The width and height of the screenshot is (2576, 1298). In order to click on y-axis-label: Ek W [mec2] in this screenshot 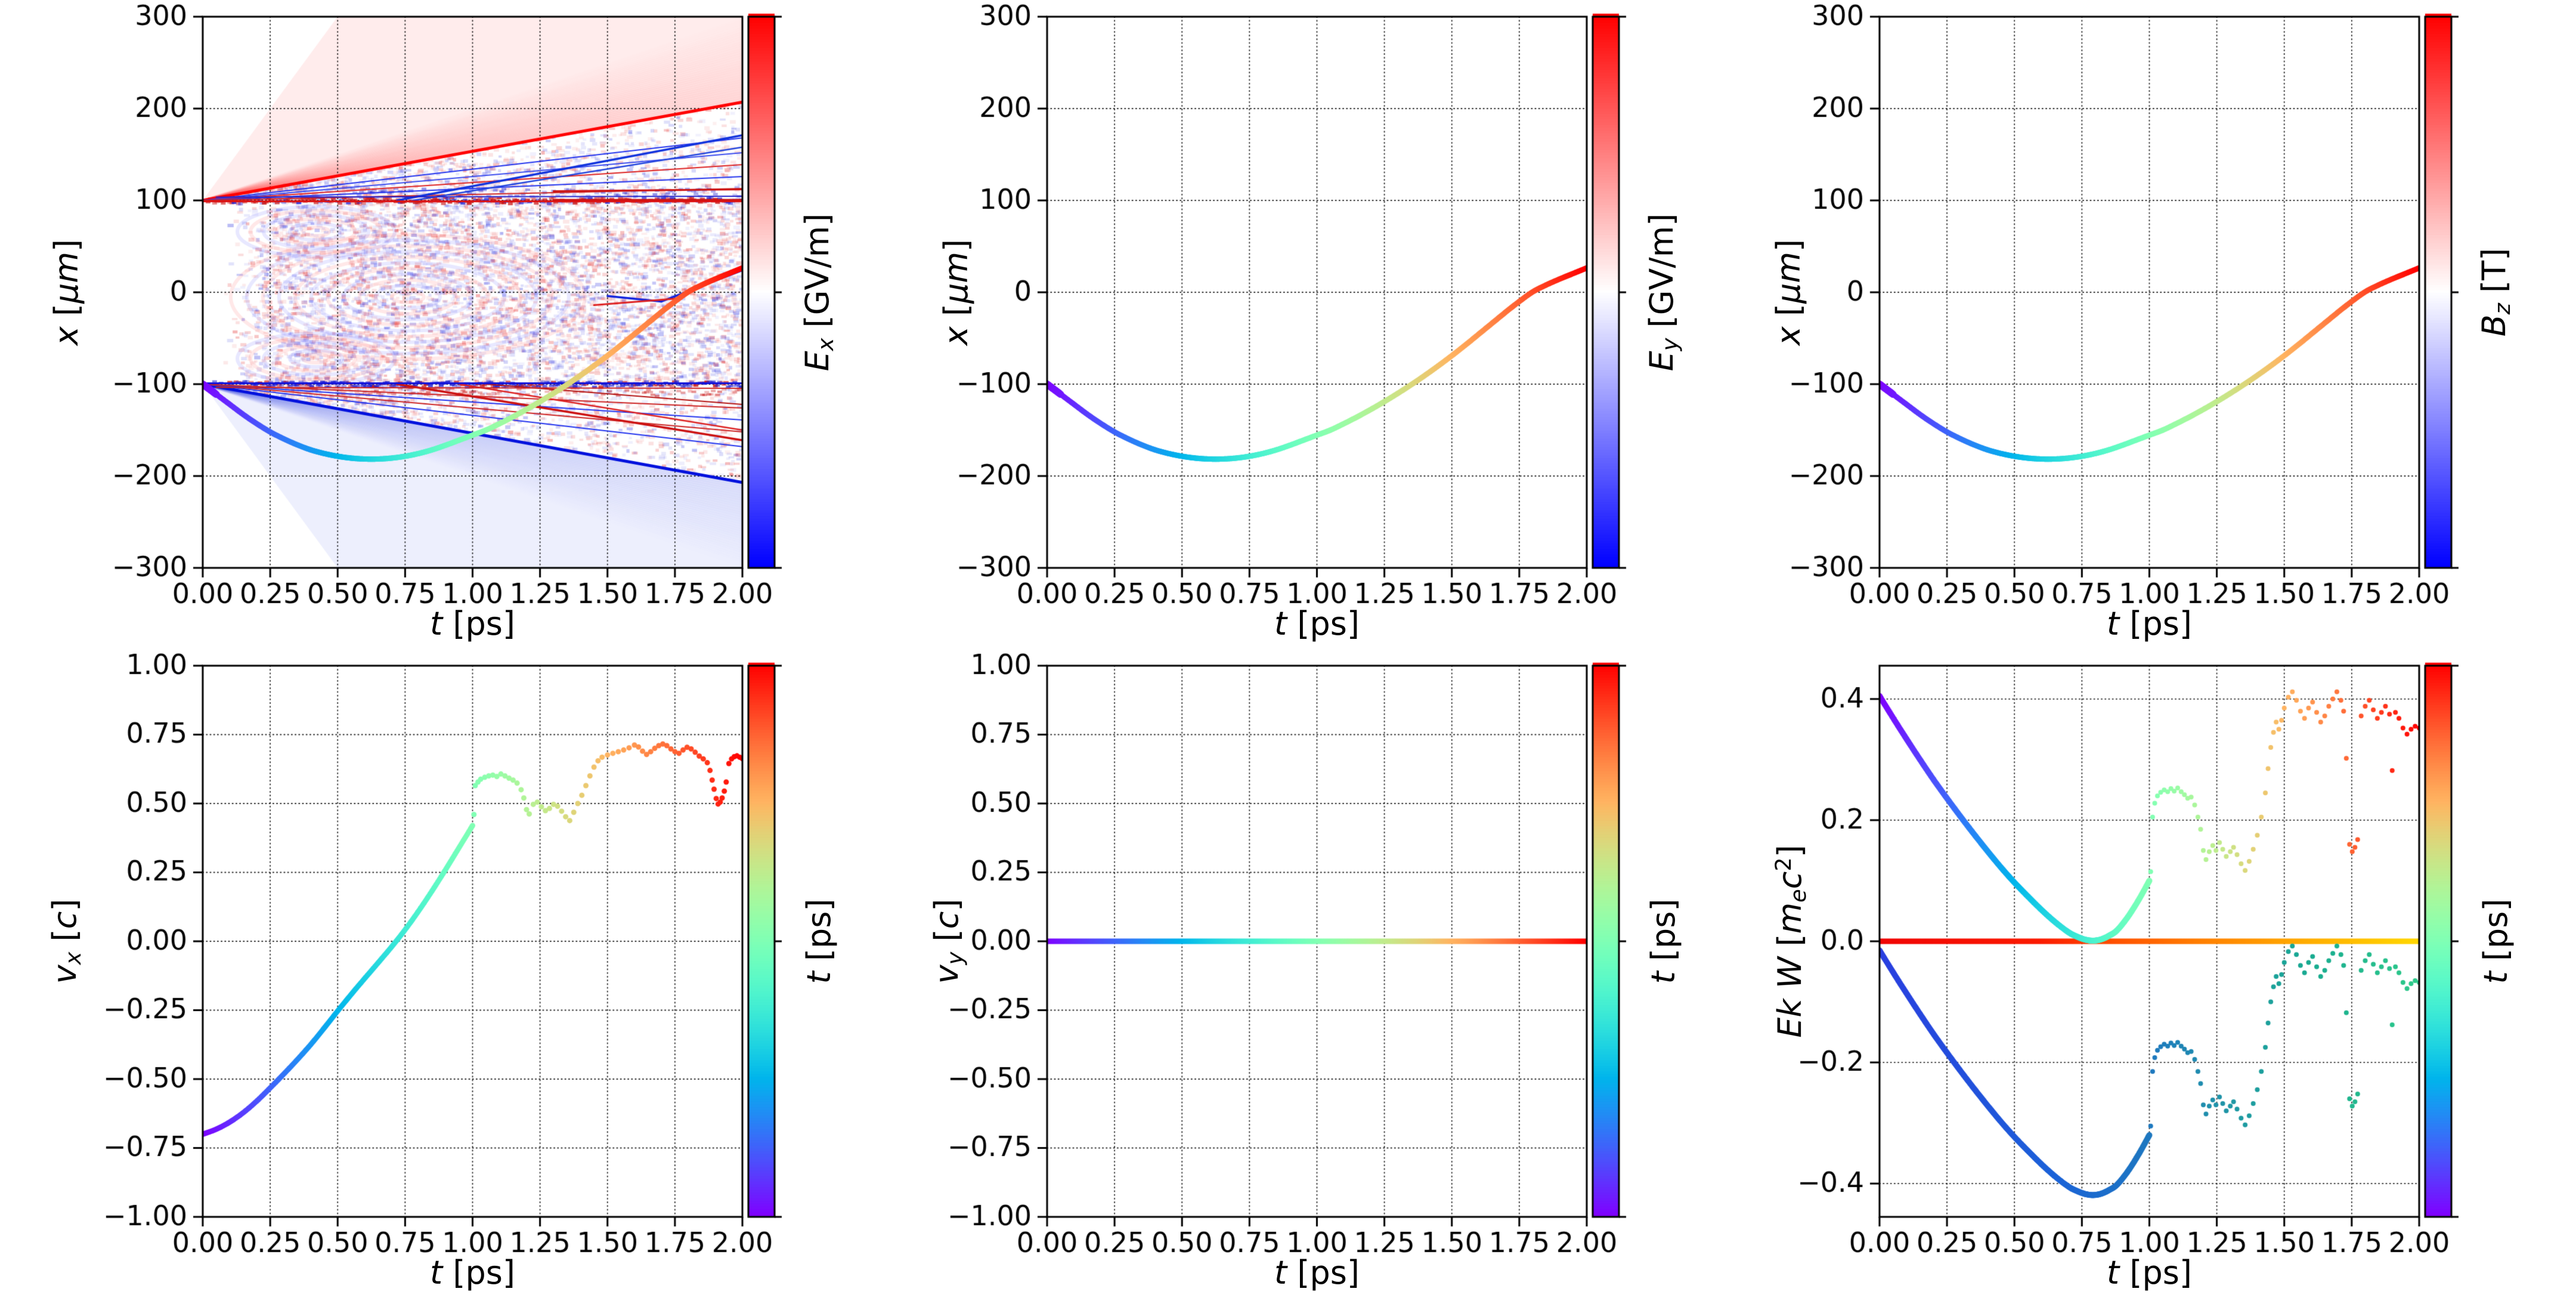, I will do `click(1791, 941)`.